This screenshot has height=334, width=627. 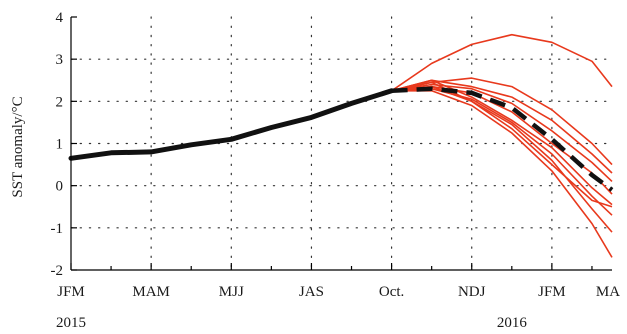 I want to click on y-tick-label: 1, so click(x=60, y=145).